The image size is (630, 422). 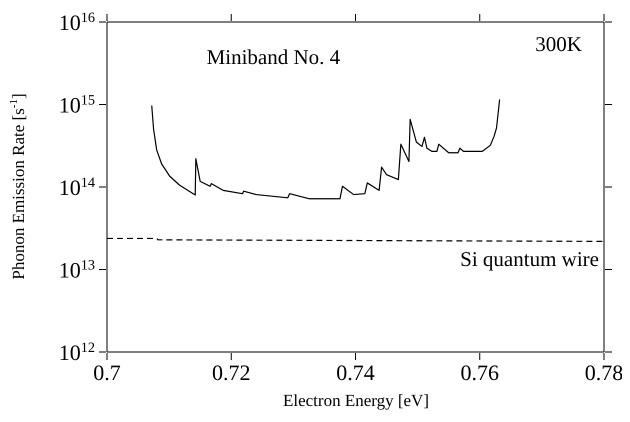 I want to click on y-tick-label: 10$^{12}$, so click(x=76, y=352).